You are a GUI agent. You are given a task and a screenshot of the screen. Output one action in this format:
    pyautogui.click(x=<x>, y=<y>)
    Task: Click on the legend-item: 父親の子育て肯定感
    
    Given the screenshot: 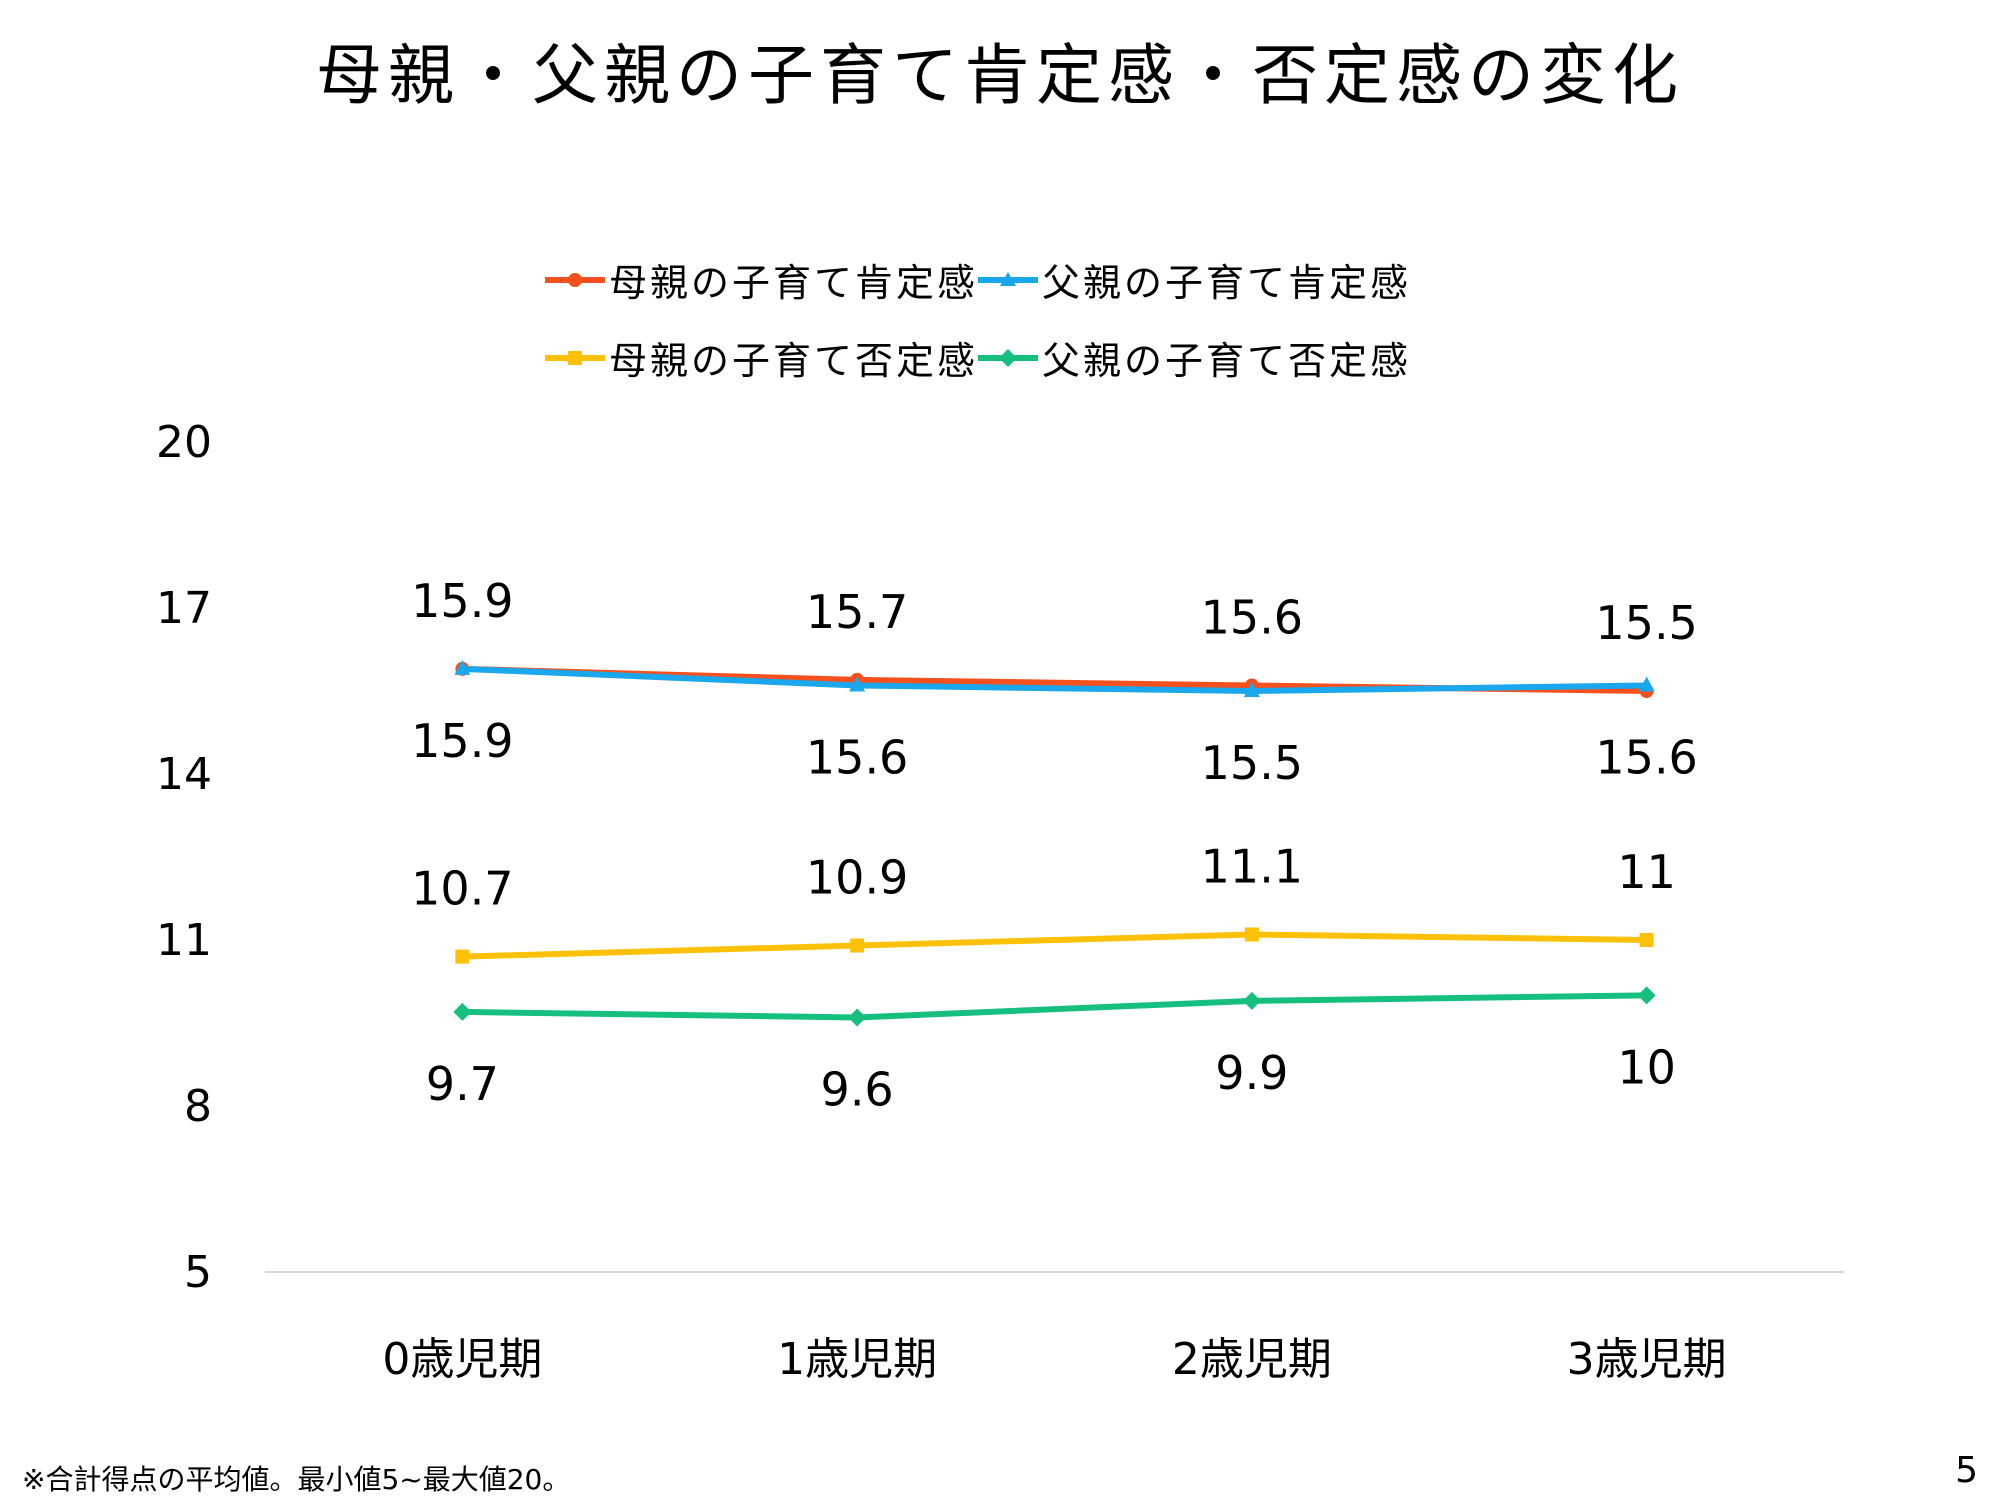 What is the action you would take?
    pyautogui.click(x=1194, y=279)
    